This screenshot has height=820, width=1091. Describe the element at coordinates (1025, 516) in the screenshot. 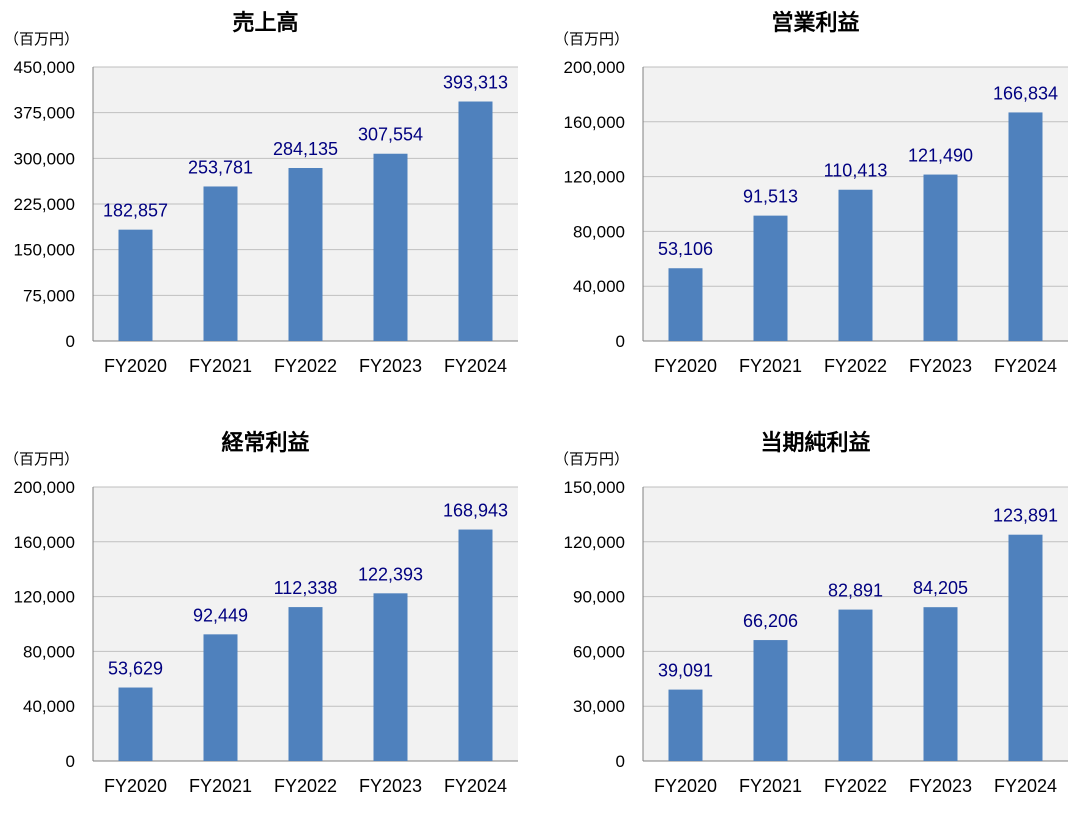

I see `data-label: 123,891` at that location.